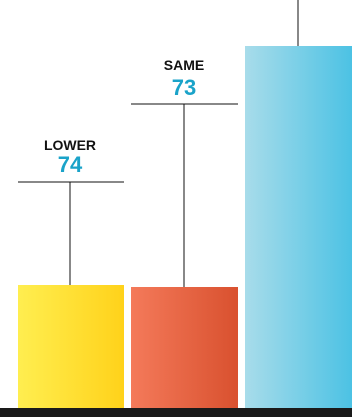 The width and height of the screenshot is (352, 417). Describe the element at coordinates (71, 347) in the screenshot. I see `bar-lower` at that location.